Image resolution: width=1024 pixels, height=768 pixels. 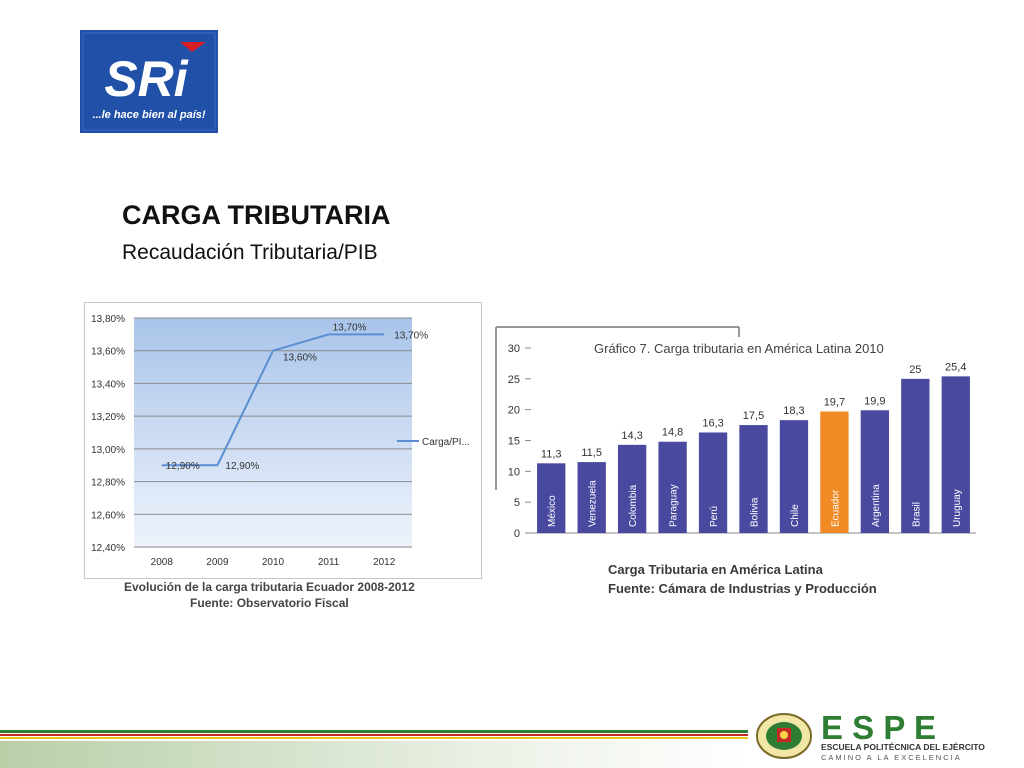 I want to click on espe-line2: CAMINO A LA EXCELENCIA, so click(x=891, y=757).